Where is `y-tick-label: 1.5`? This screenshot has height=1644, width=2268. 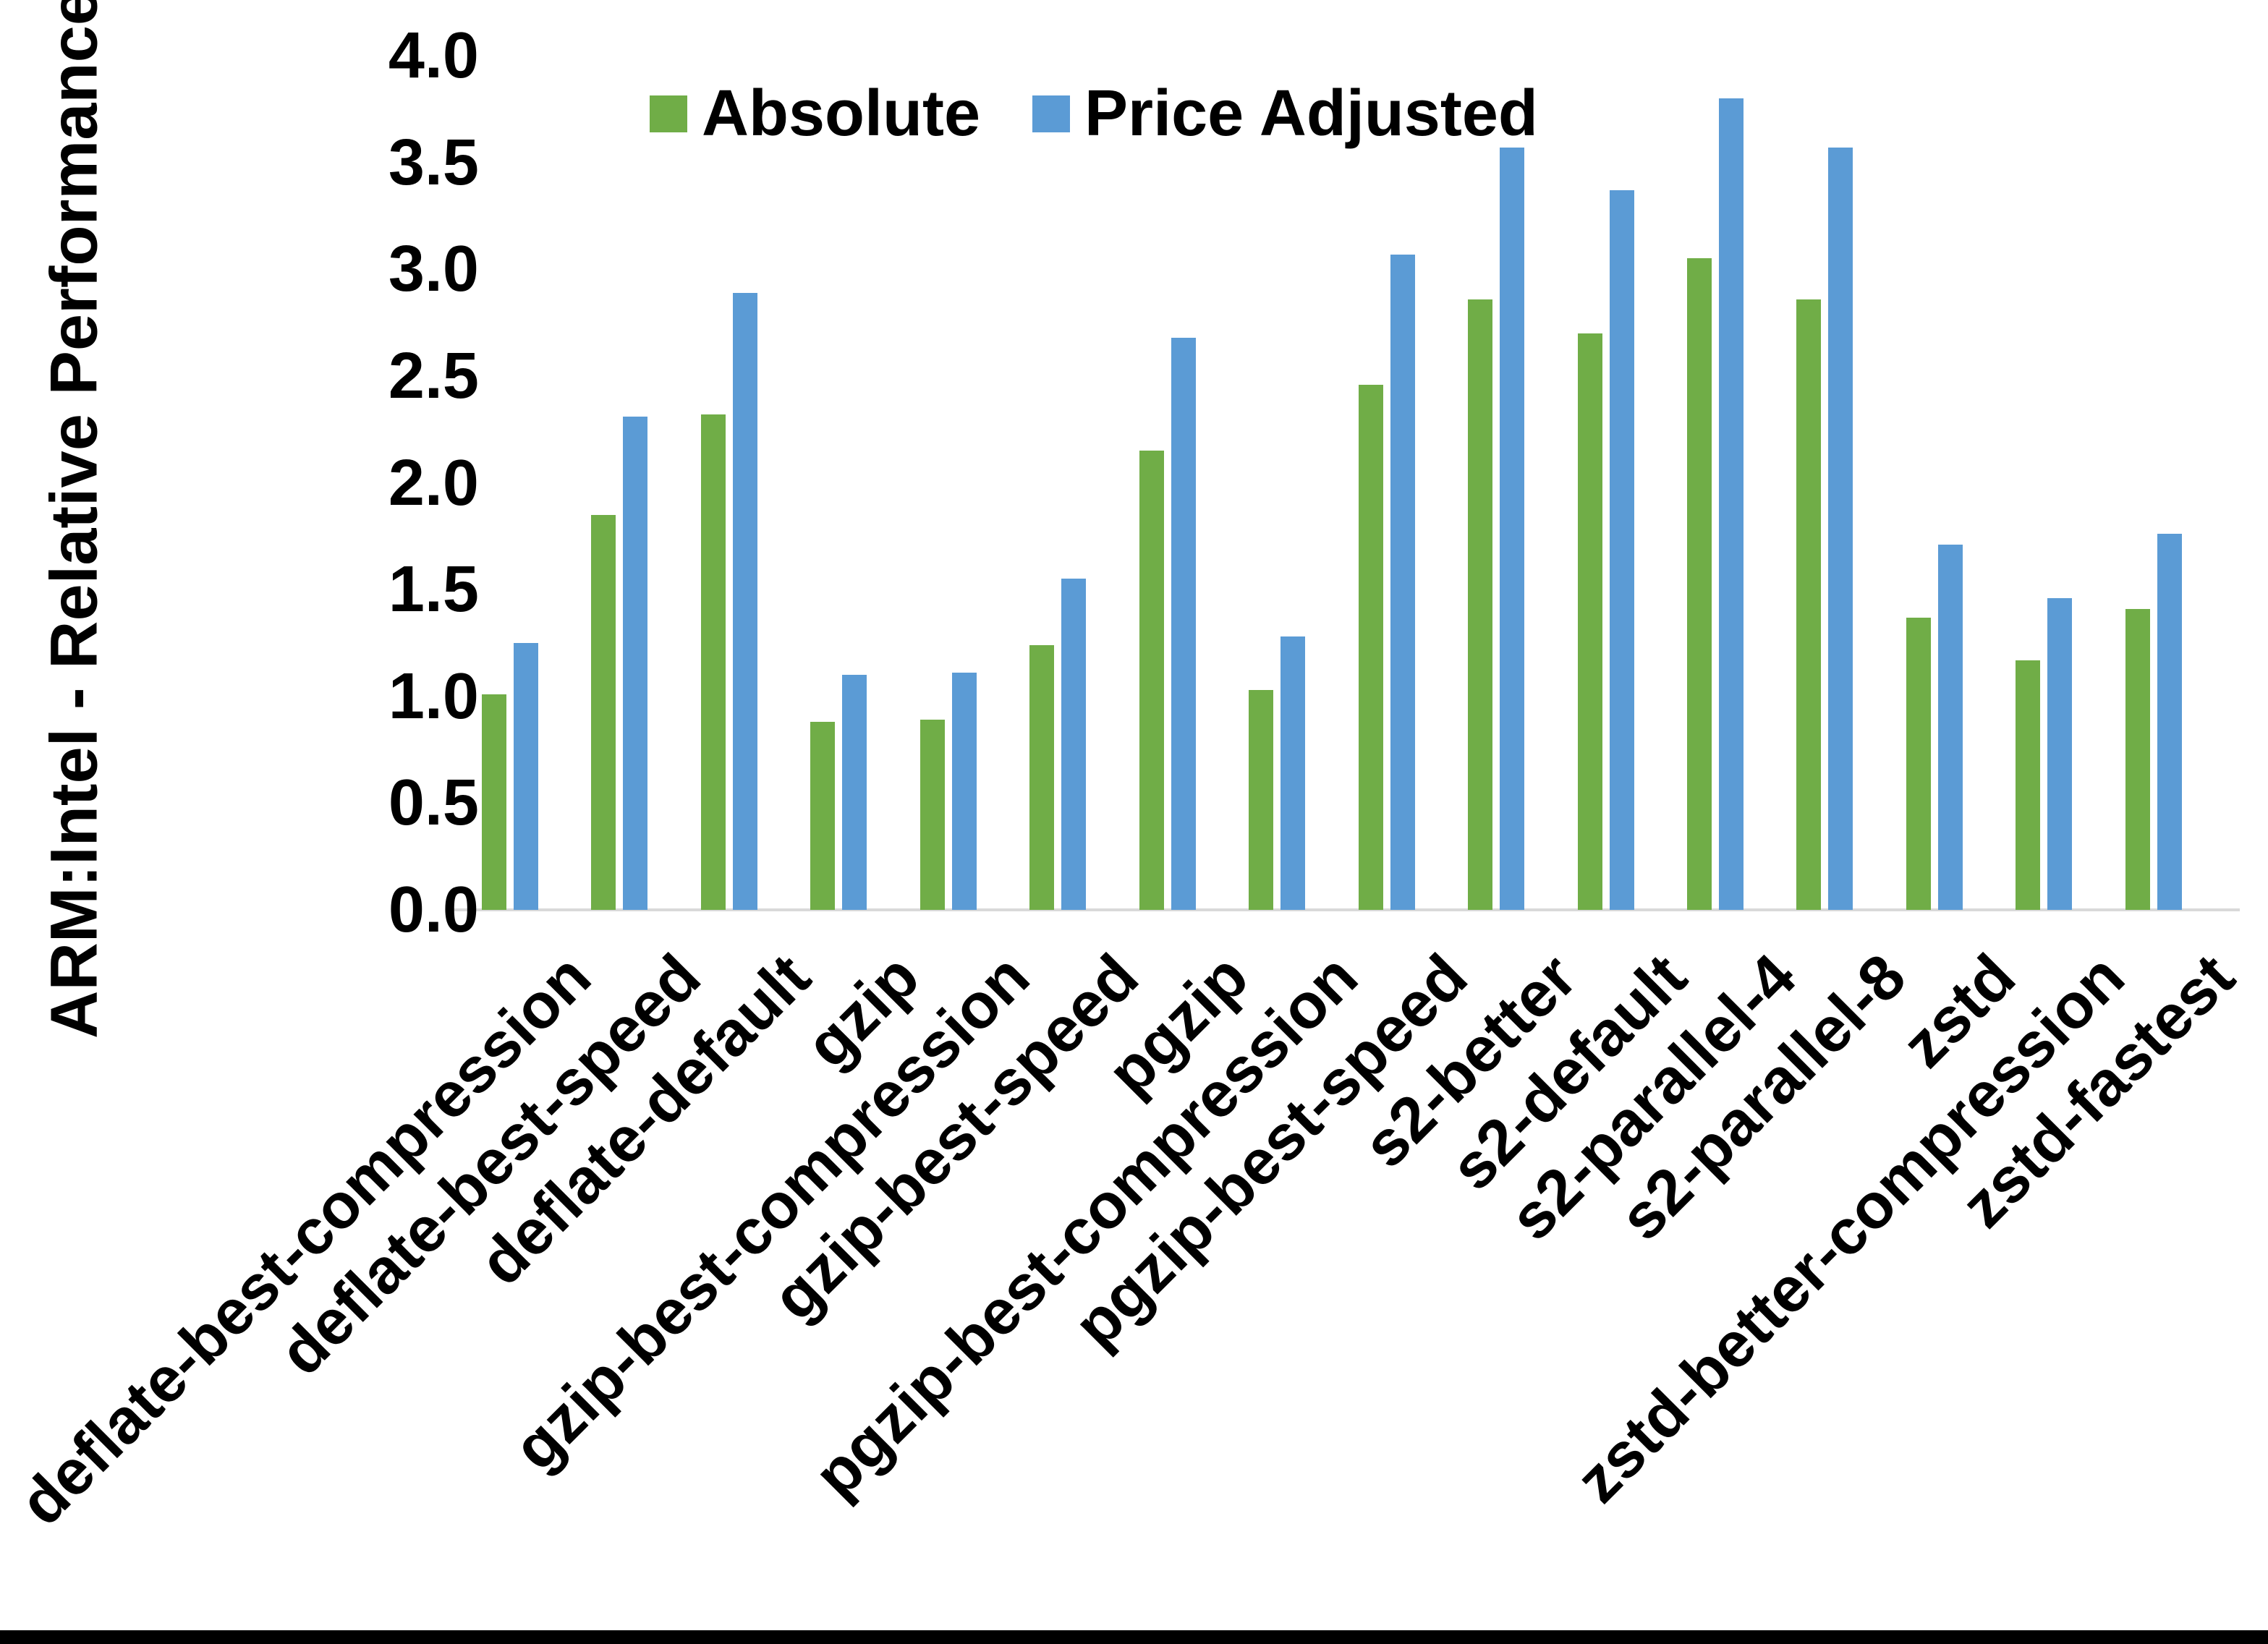 y-tick-label: 1.5 is located at coordinates (433, 589).